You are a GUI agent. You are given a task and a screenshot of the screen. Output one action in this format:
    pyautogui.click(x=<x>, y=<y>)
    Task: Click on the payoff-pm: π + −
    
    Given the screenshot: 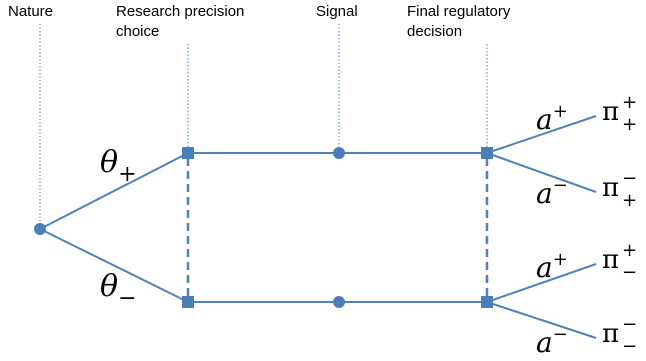 What is the action you would take?
    pyautogui.click(x=619, y=261)
    